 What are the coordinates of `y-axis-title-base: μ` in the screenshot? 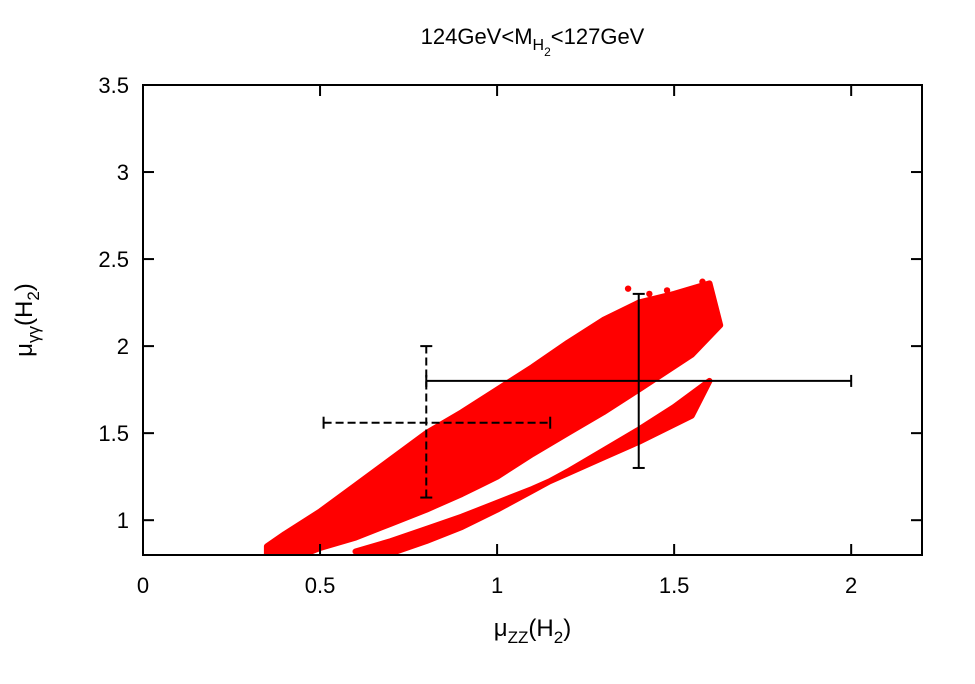 It's located at (24, 350).